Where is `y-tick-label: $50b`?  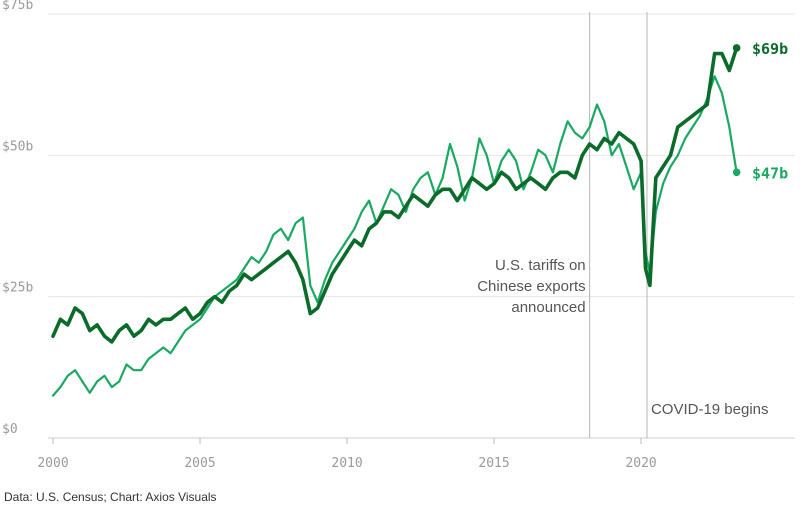 y-tick-label: $50b is located at coordinates (17, 146).